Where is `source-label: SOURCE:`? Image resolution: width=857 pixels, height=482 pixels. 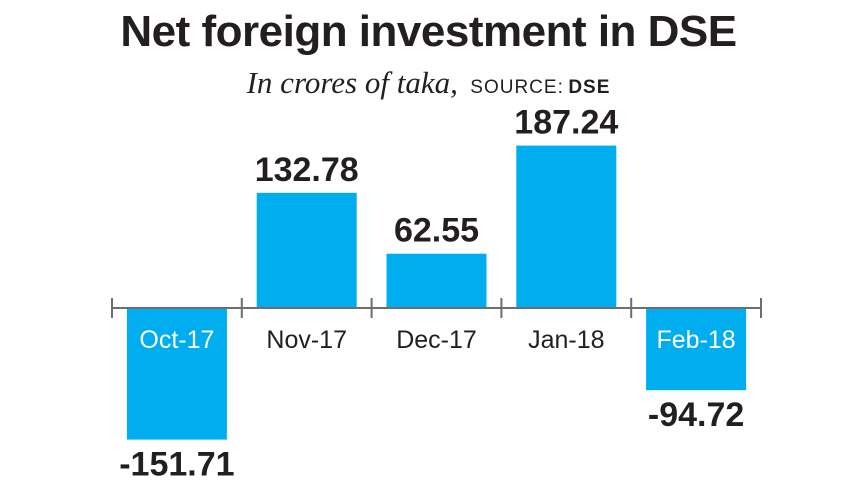
source-label: SOURCE: is located at coordinates (517, 87).